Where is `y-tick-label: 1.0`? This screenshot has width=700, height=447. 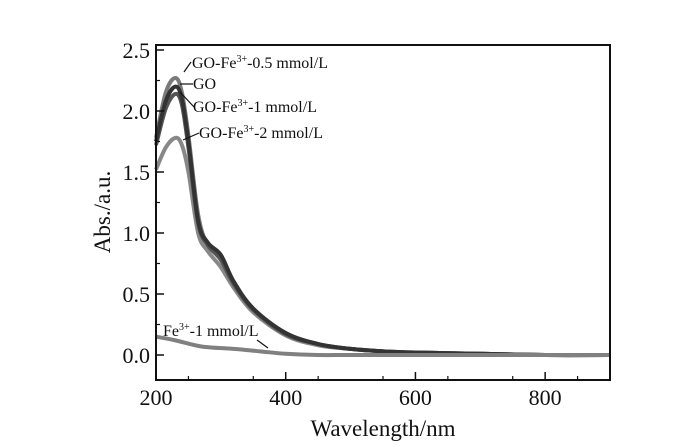 y-tick-label: 1.0 is located at coordinates (137, 233).